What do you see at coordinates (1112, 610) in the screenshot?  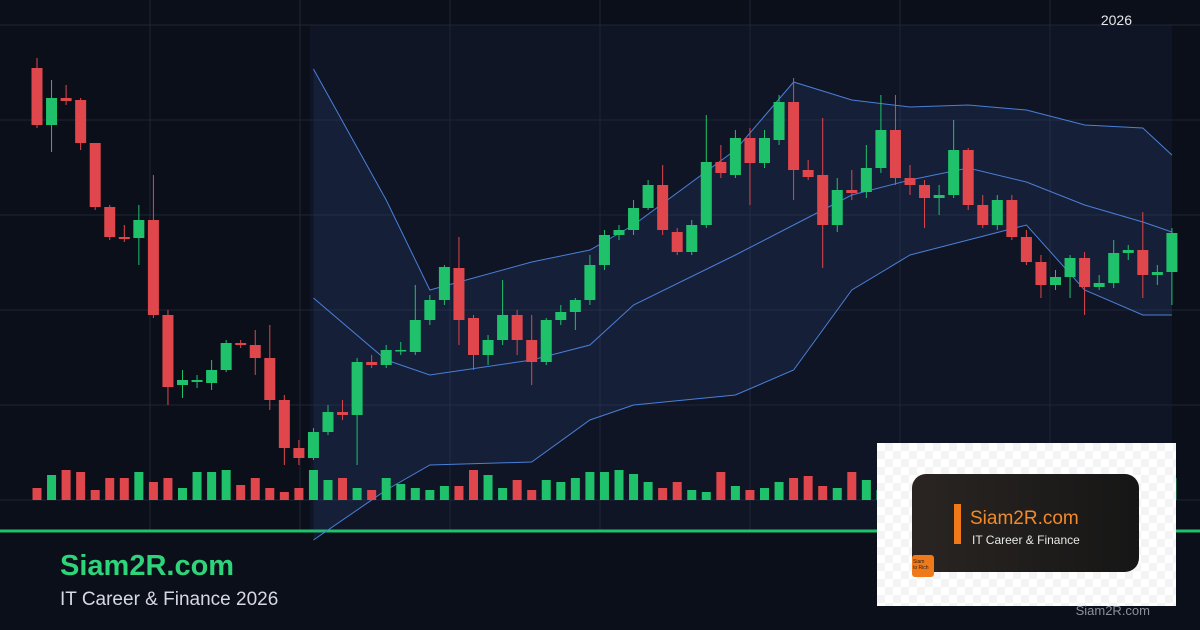 I see `watermark: Siam2R.com` at bounding box center [1112, 610].